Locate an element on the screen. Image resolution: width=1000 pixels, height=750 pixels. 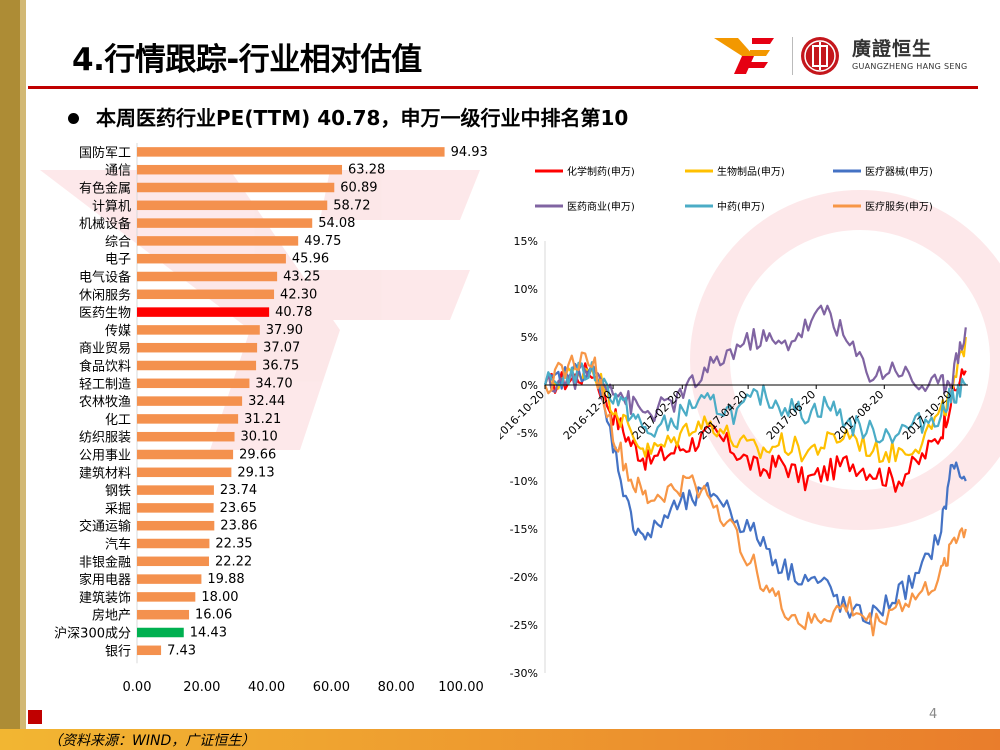
x-tick-label: 0.00 is located at coordinates (137, 687).